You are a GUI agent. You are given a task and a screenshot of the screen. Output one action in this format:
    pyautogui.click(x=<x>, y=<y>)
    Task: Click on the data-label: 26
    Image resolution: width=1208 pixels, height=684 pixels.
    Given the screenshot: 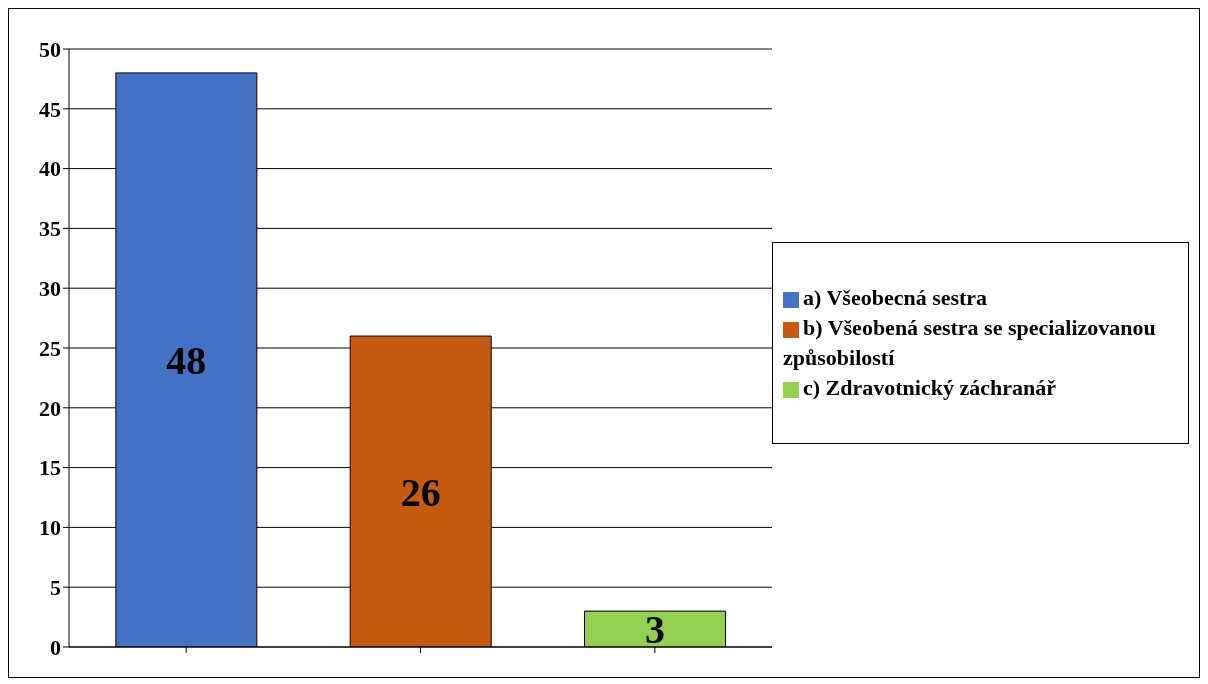 What is the action you would take?
    pyautogui.click(x=420, y=492)
    